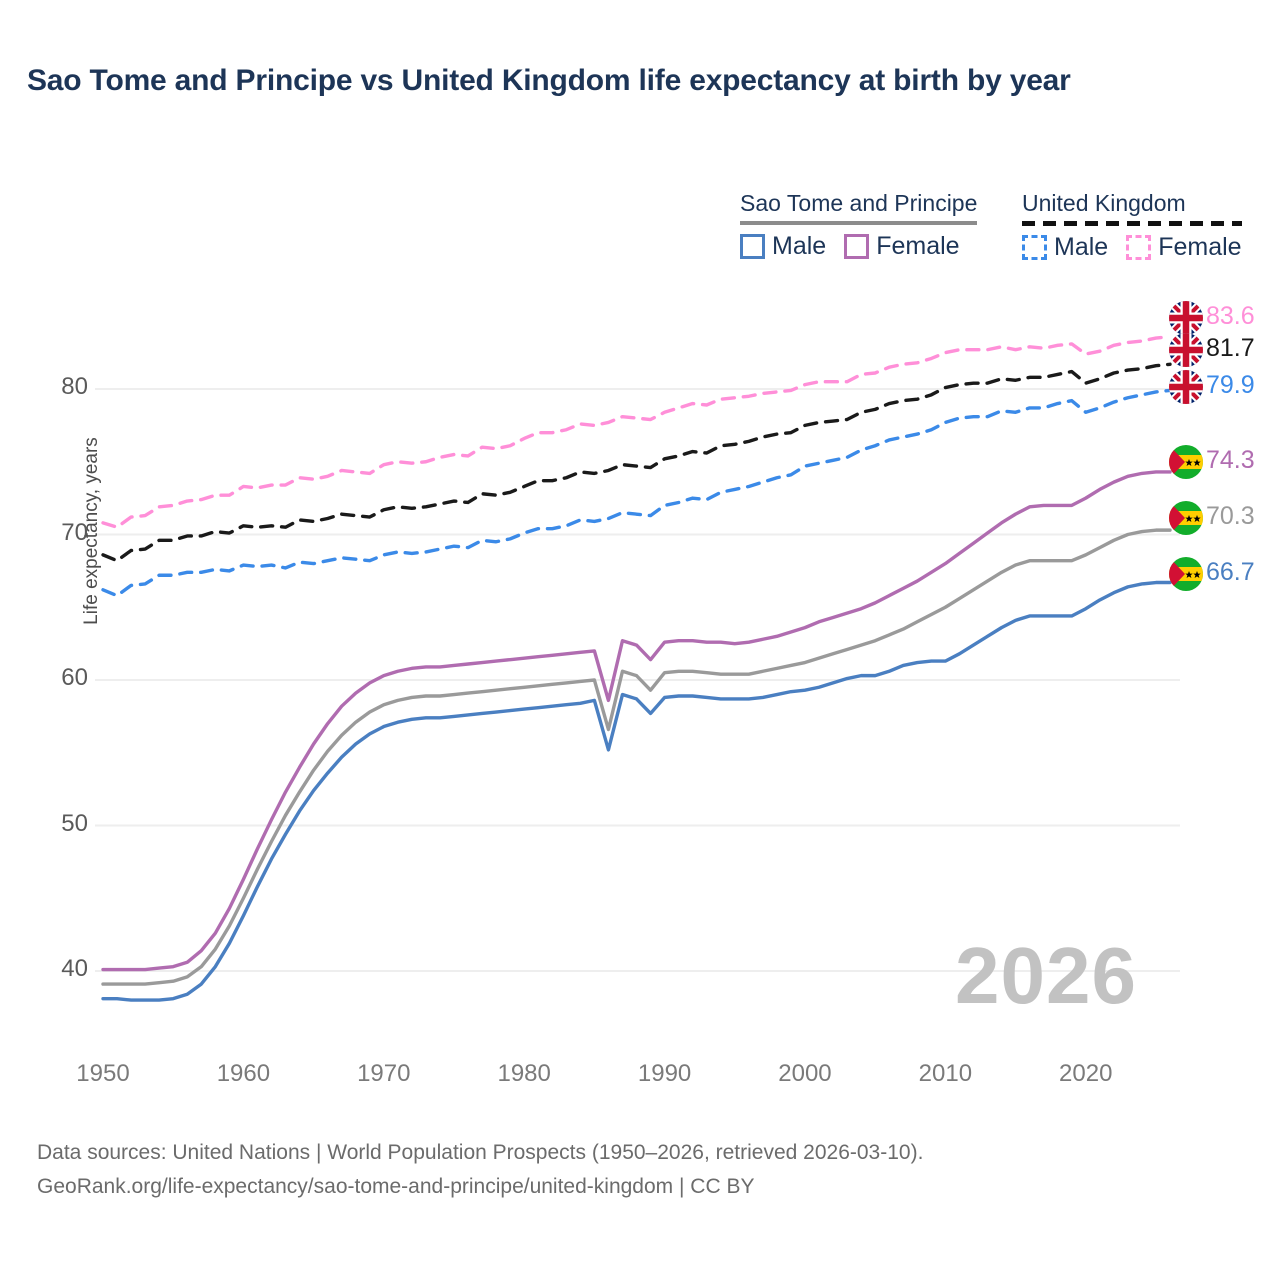 This screenshot has width=1280, height=1280. Describe the element at coordinates (1230, 460) in the screenshot. I see `series-end-value-label: 74.3` at that location.